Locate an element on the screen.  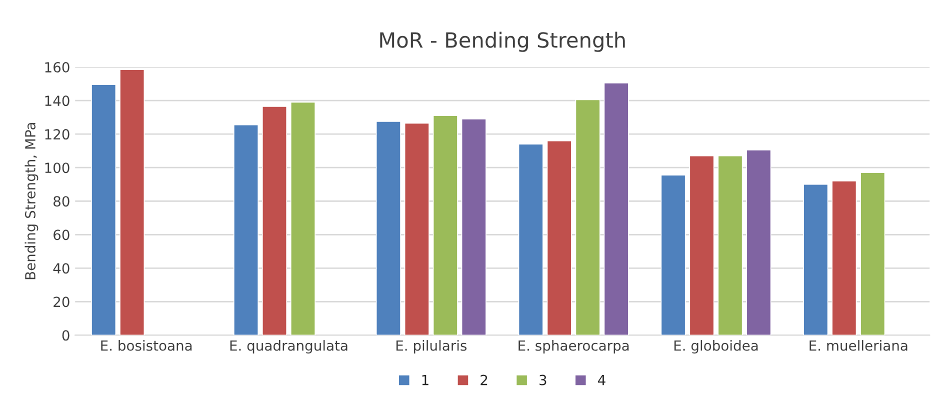
x-tick-label: E. bosistoana is located at coordinates (146, 345).